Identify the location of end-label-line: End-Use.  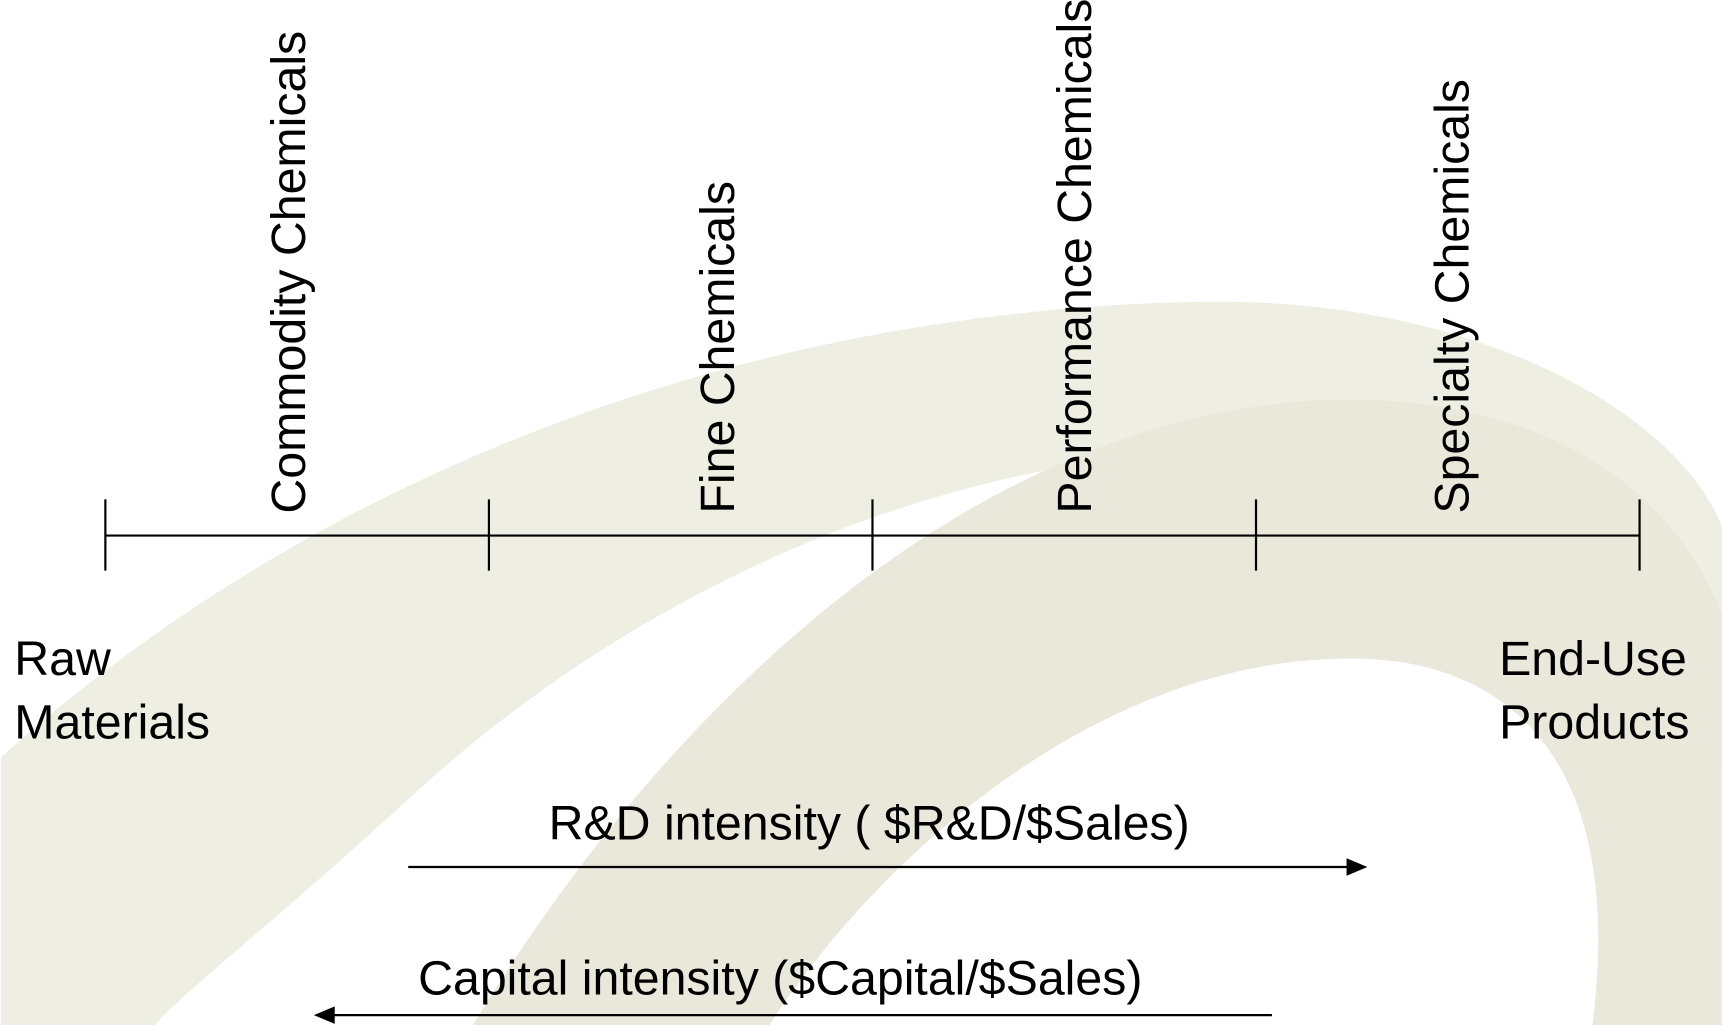
(1593, 659).